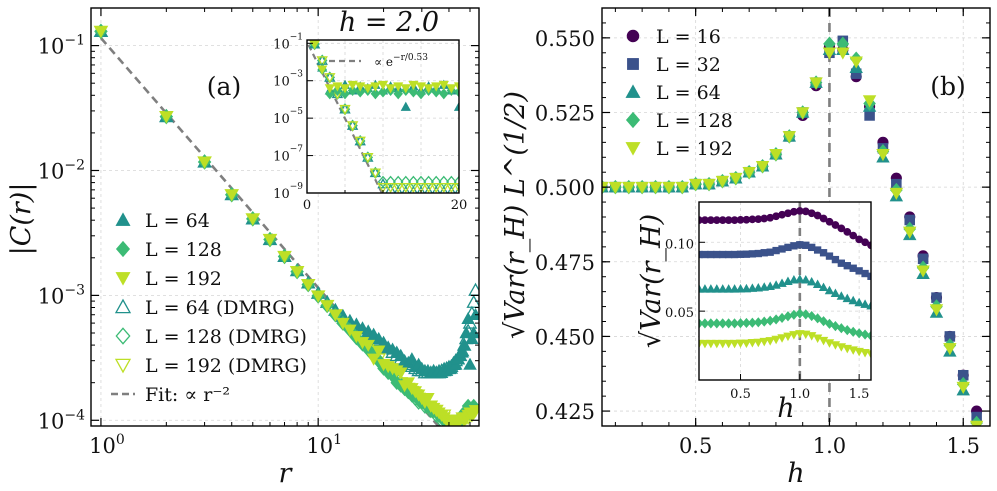 The height and width of the screenshot is (491, 997). I want to click on y-tick-label: 10⁻⁴, so click(61, 420).